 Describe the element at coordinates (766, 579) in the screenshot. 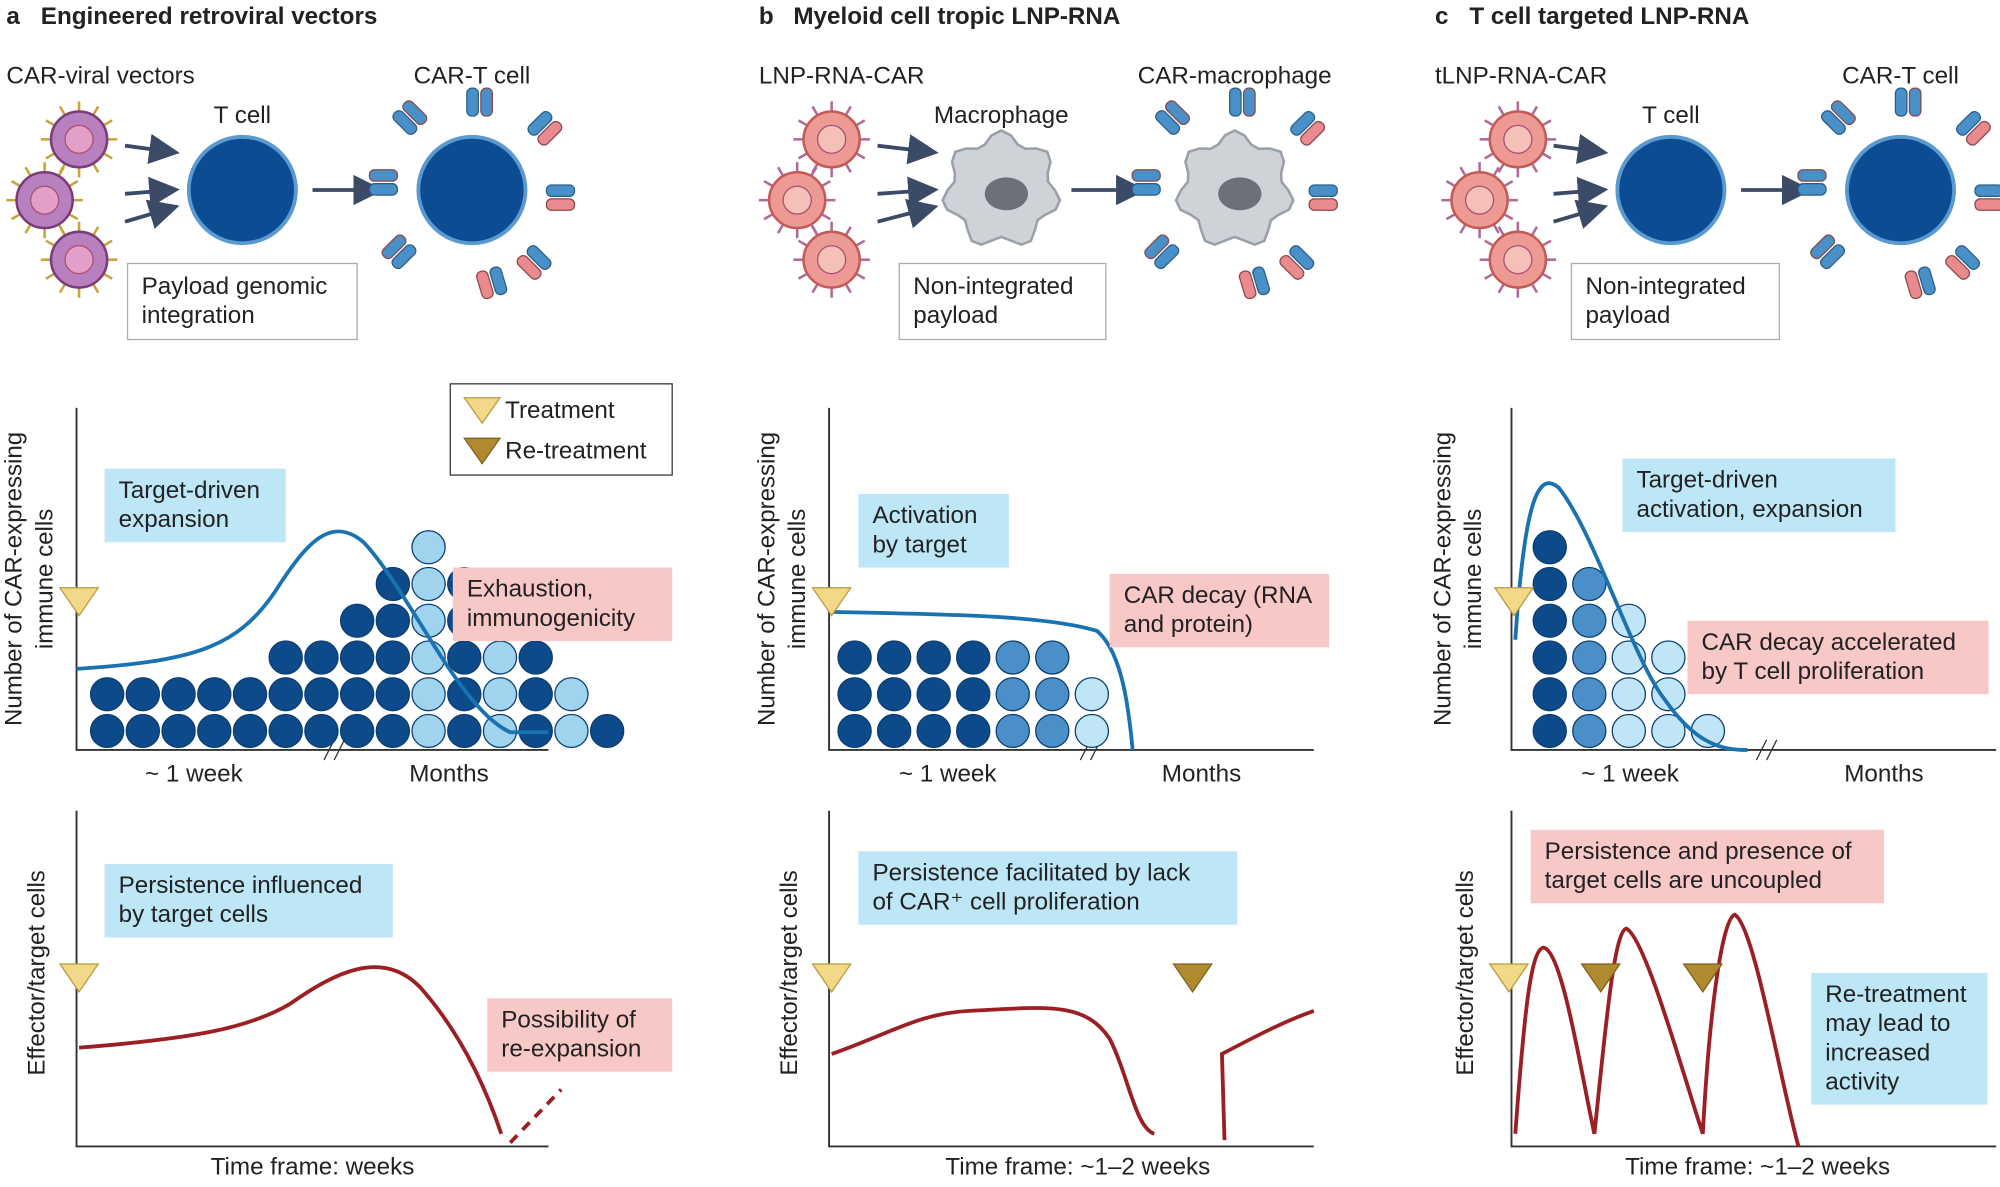

I see `y-axis-label: Number of CAR-expressing` at that location.